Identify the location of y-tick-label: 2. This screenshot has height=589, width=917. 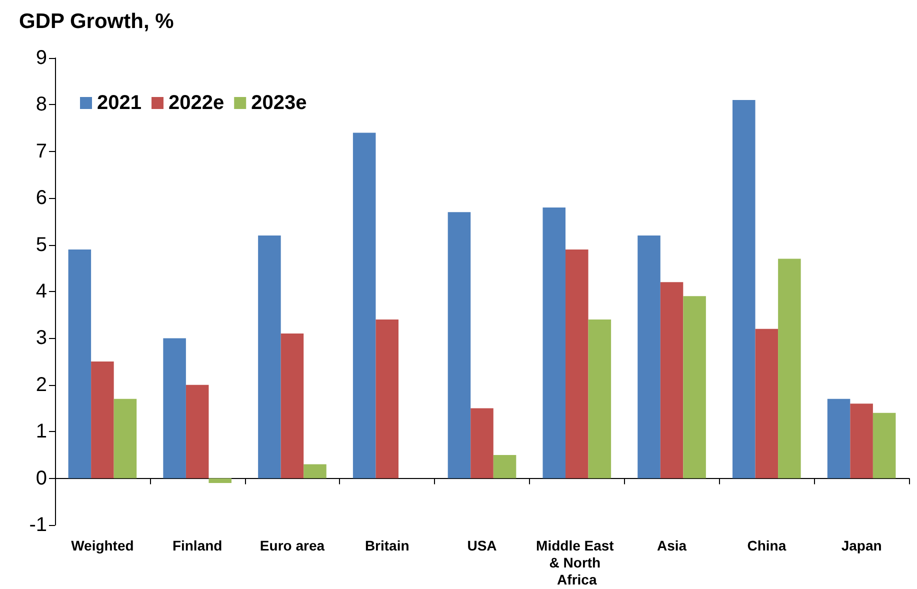
(41, 385).